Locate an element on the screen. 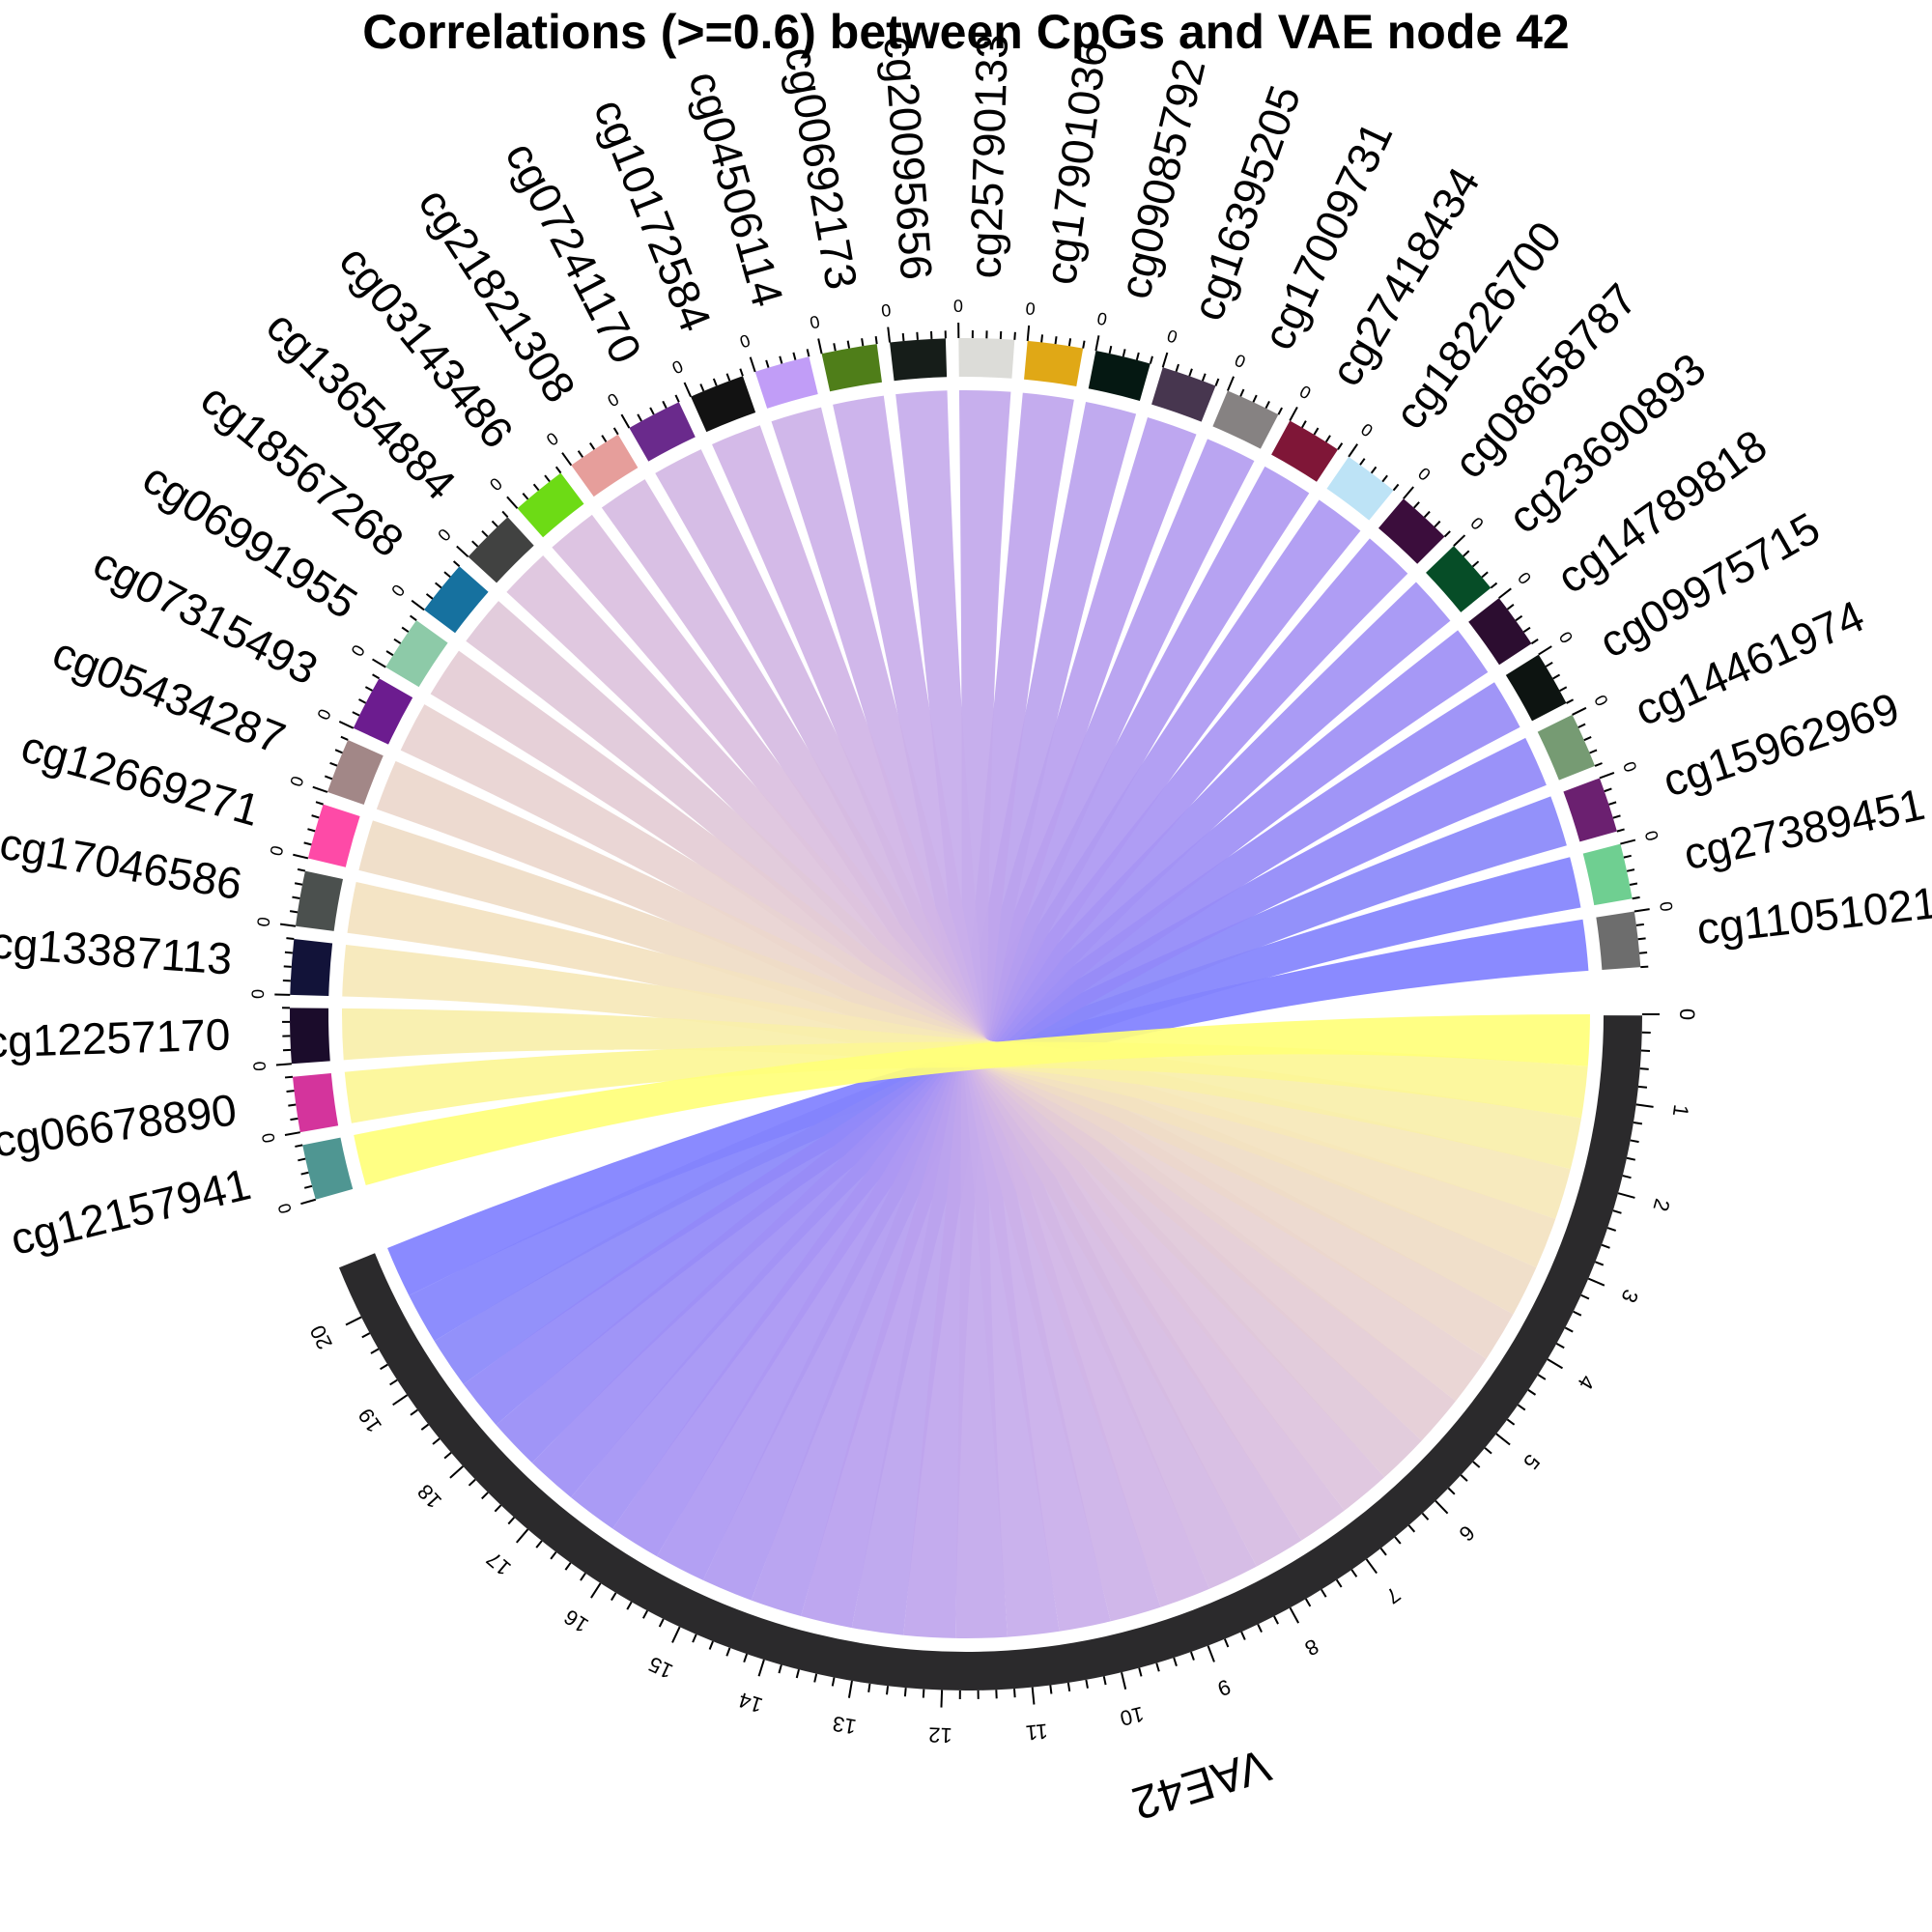 The image size is (1932, 1932). vae-tick-label: 11 is located at coordinates (1037, 1732).